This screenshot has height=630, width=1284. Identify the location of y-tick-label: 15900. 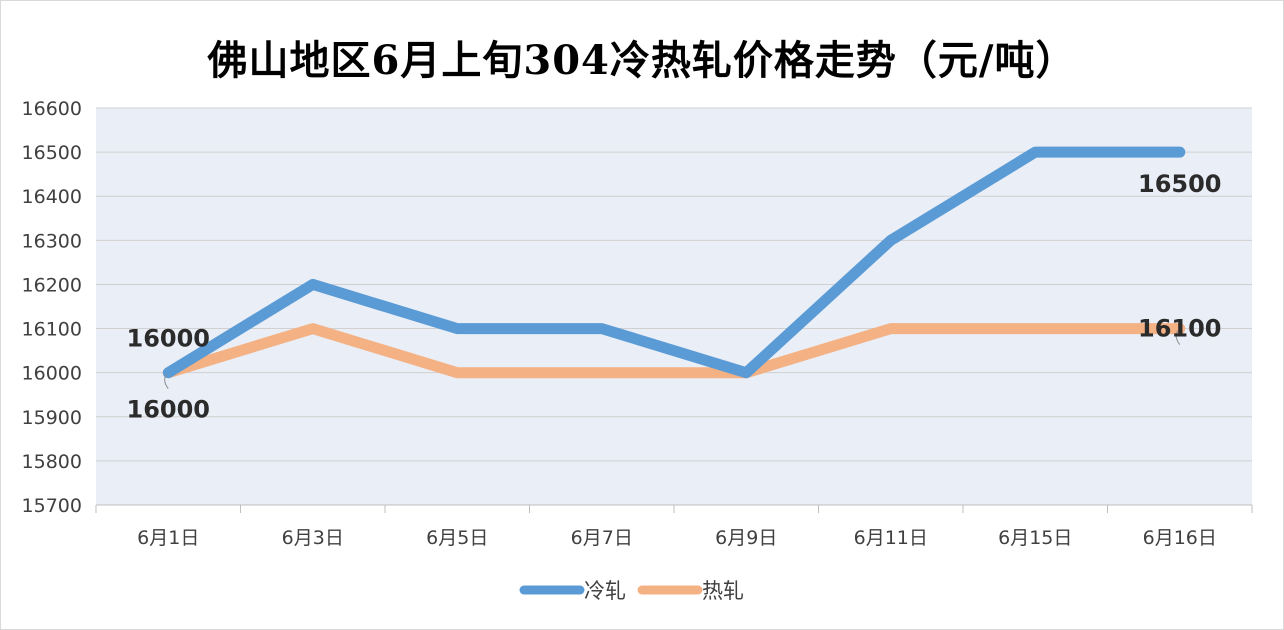
(52, 418).